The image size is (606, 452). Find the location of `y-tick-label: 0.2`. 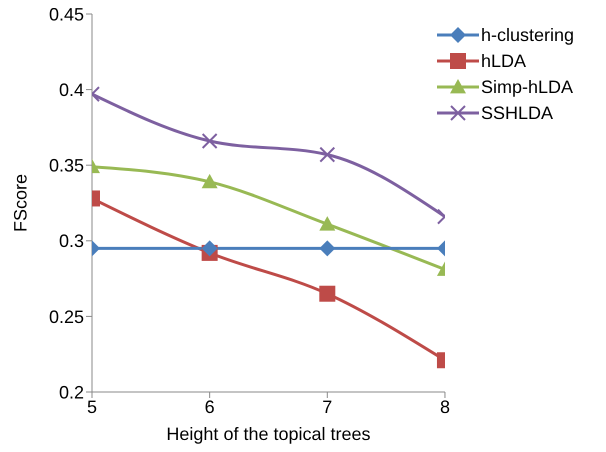

y-tick-label: 0.2 is located at coordinates (71, 392).